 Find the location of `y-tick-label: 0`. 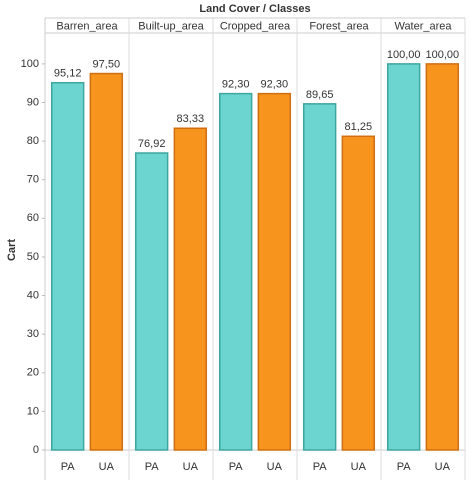

y-tick-label: 0 is located at coordinates (36, 450).